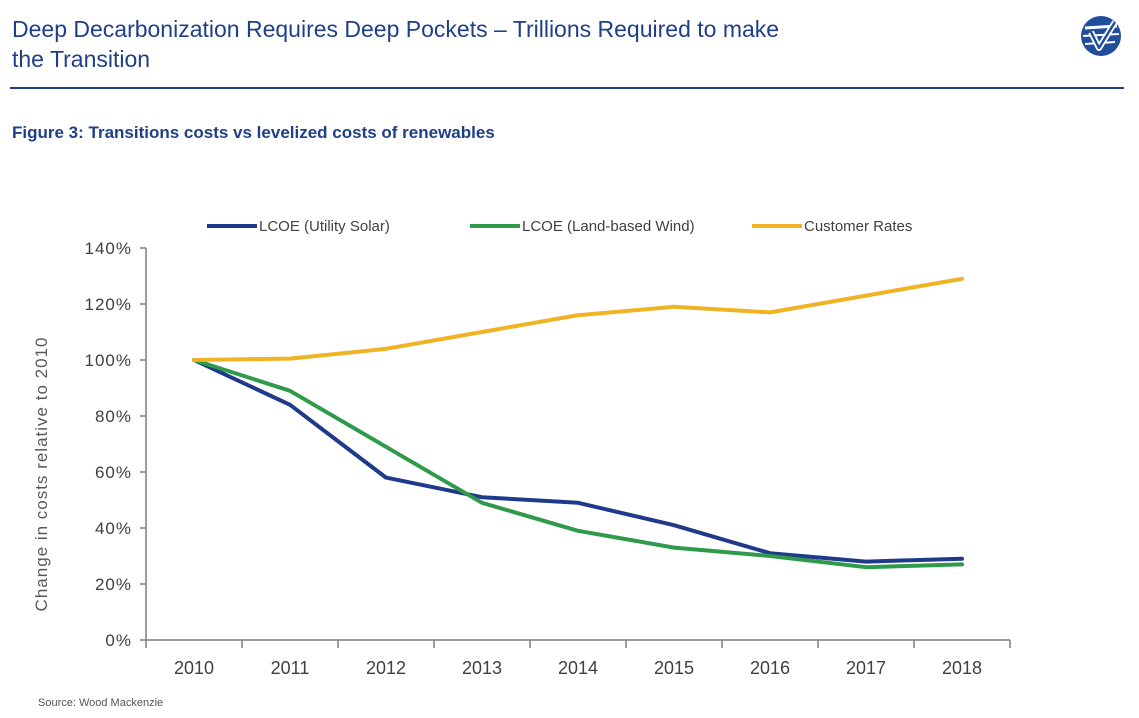  What do you see at coordinates (866, 668) in the screenshot?
I see `x-tick-label: 2017` at bounding box center [866, 668].